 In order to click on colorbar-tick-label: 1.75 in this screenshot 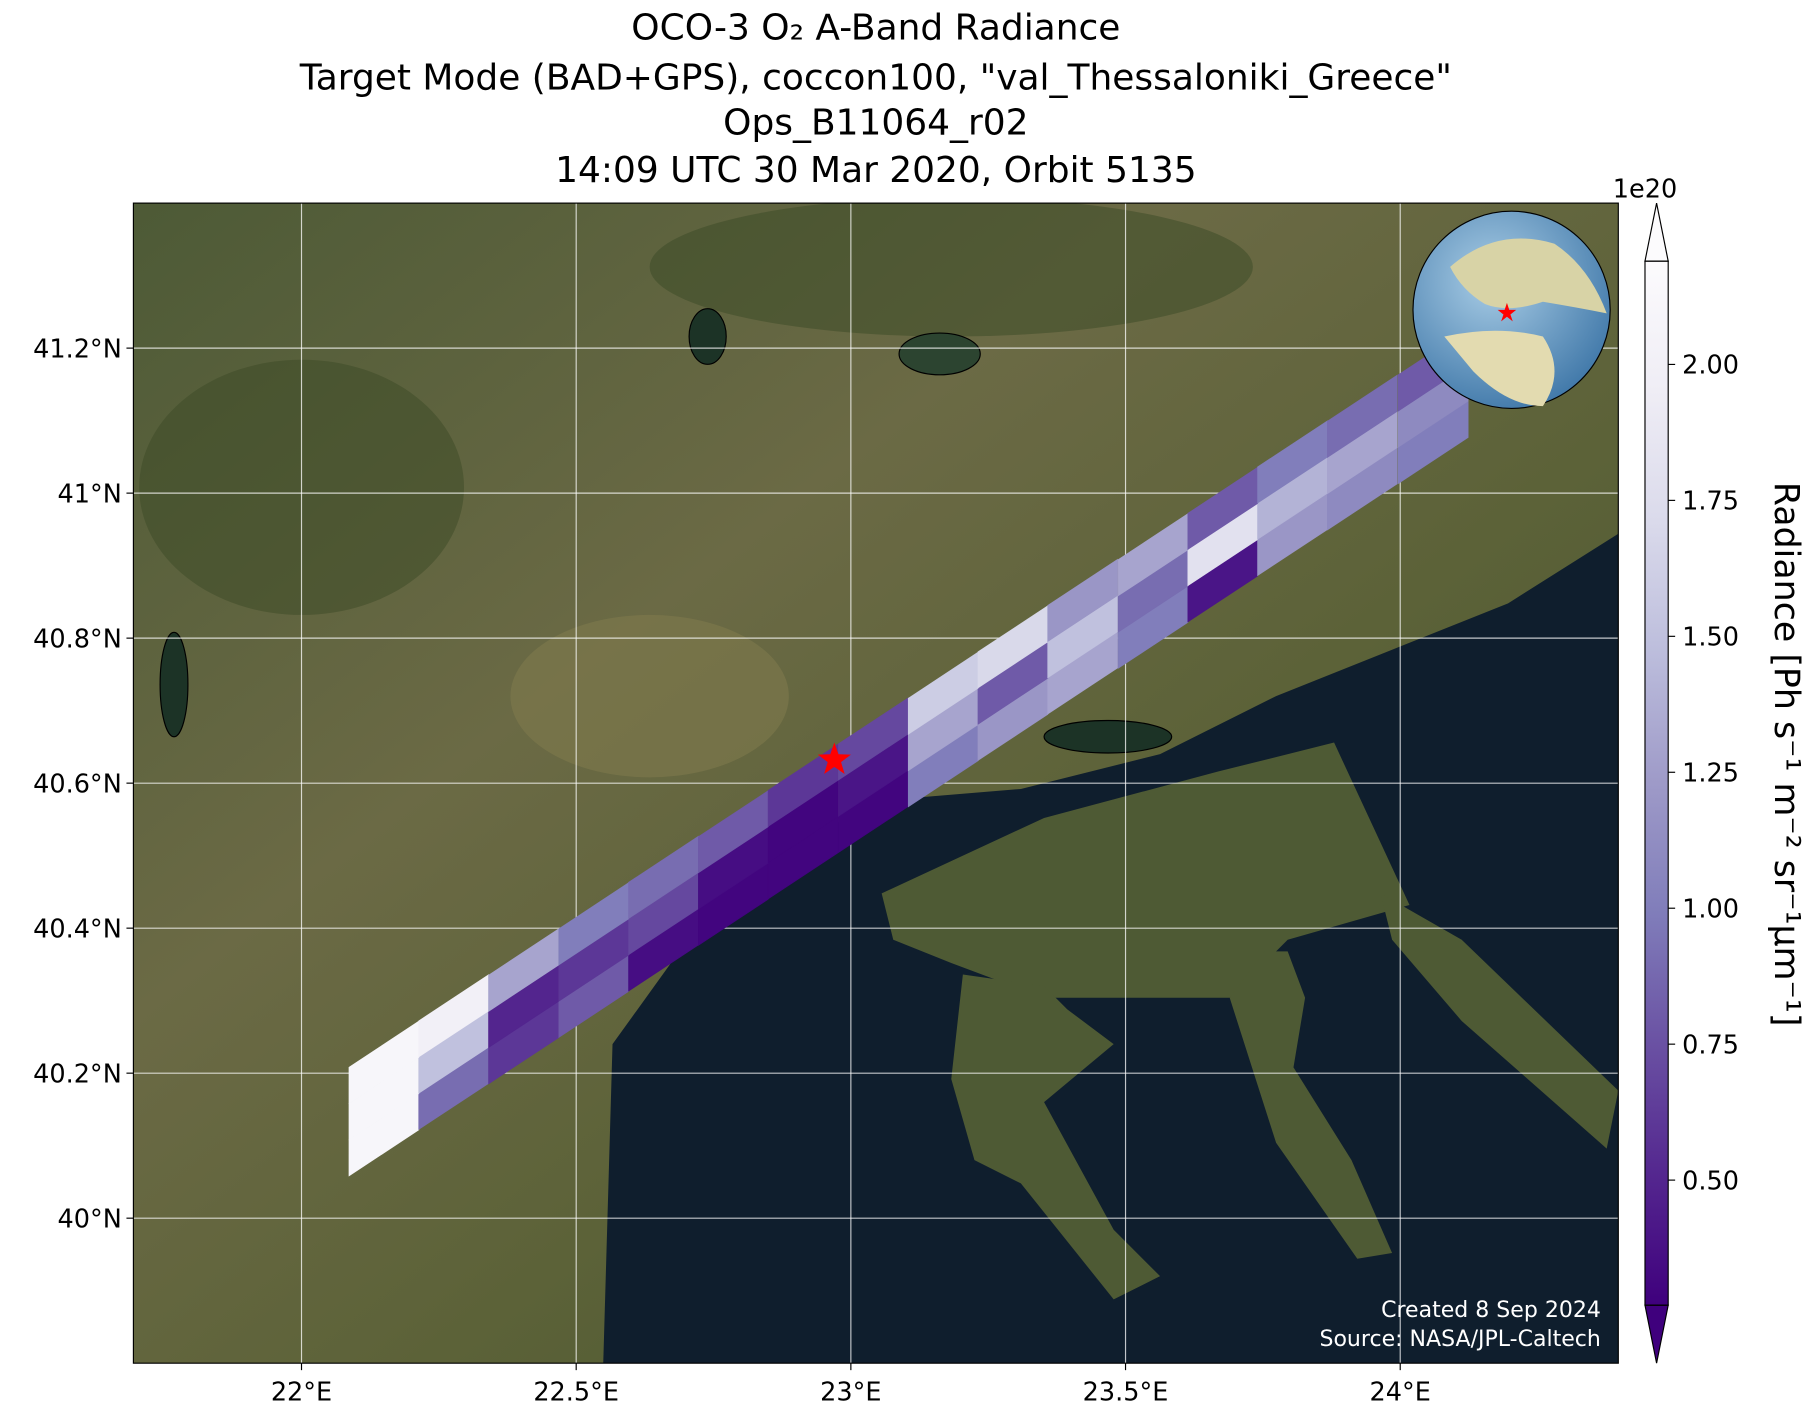, I will do `click(1710, 502)`.